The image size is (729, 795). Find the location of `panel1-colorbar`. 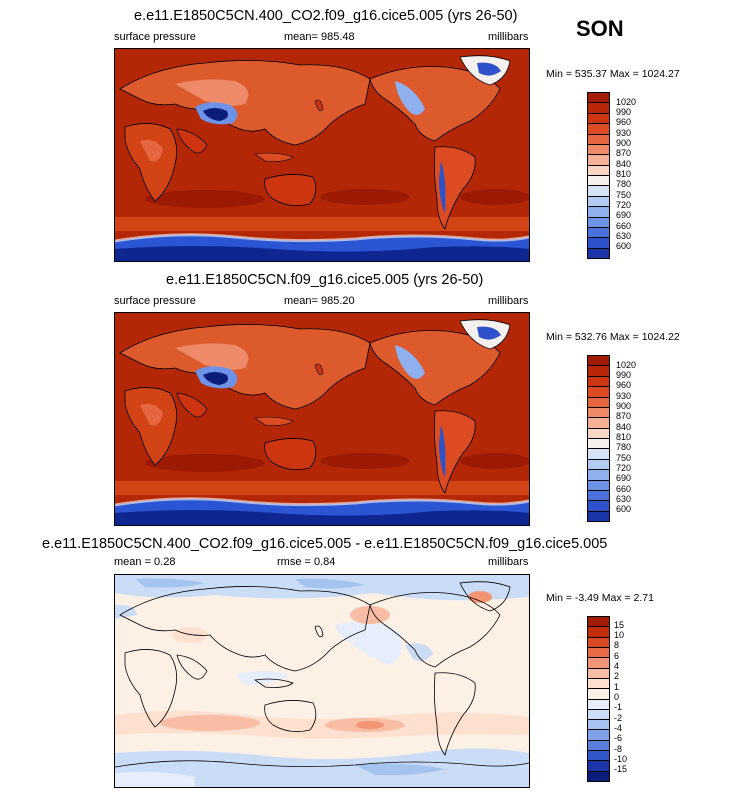

panel1-colorbar is located at coordinates (598, 175).